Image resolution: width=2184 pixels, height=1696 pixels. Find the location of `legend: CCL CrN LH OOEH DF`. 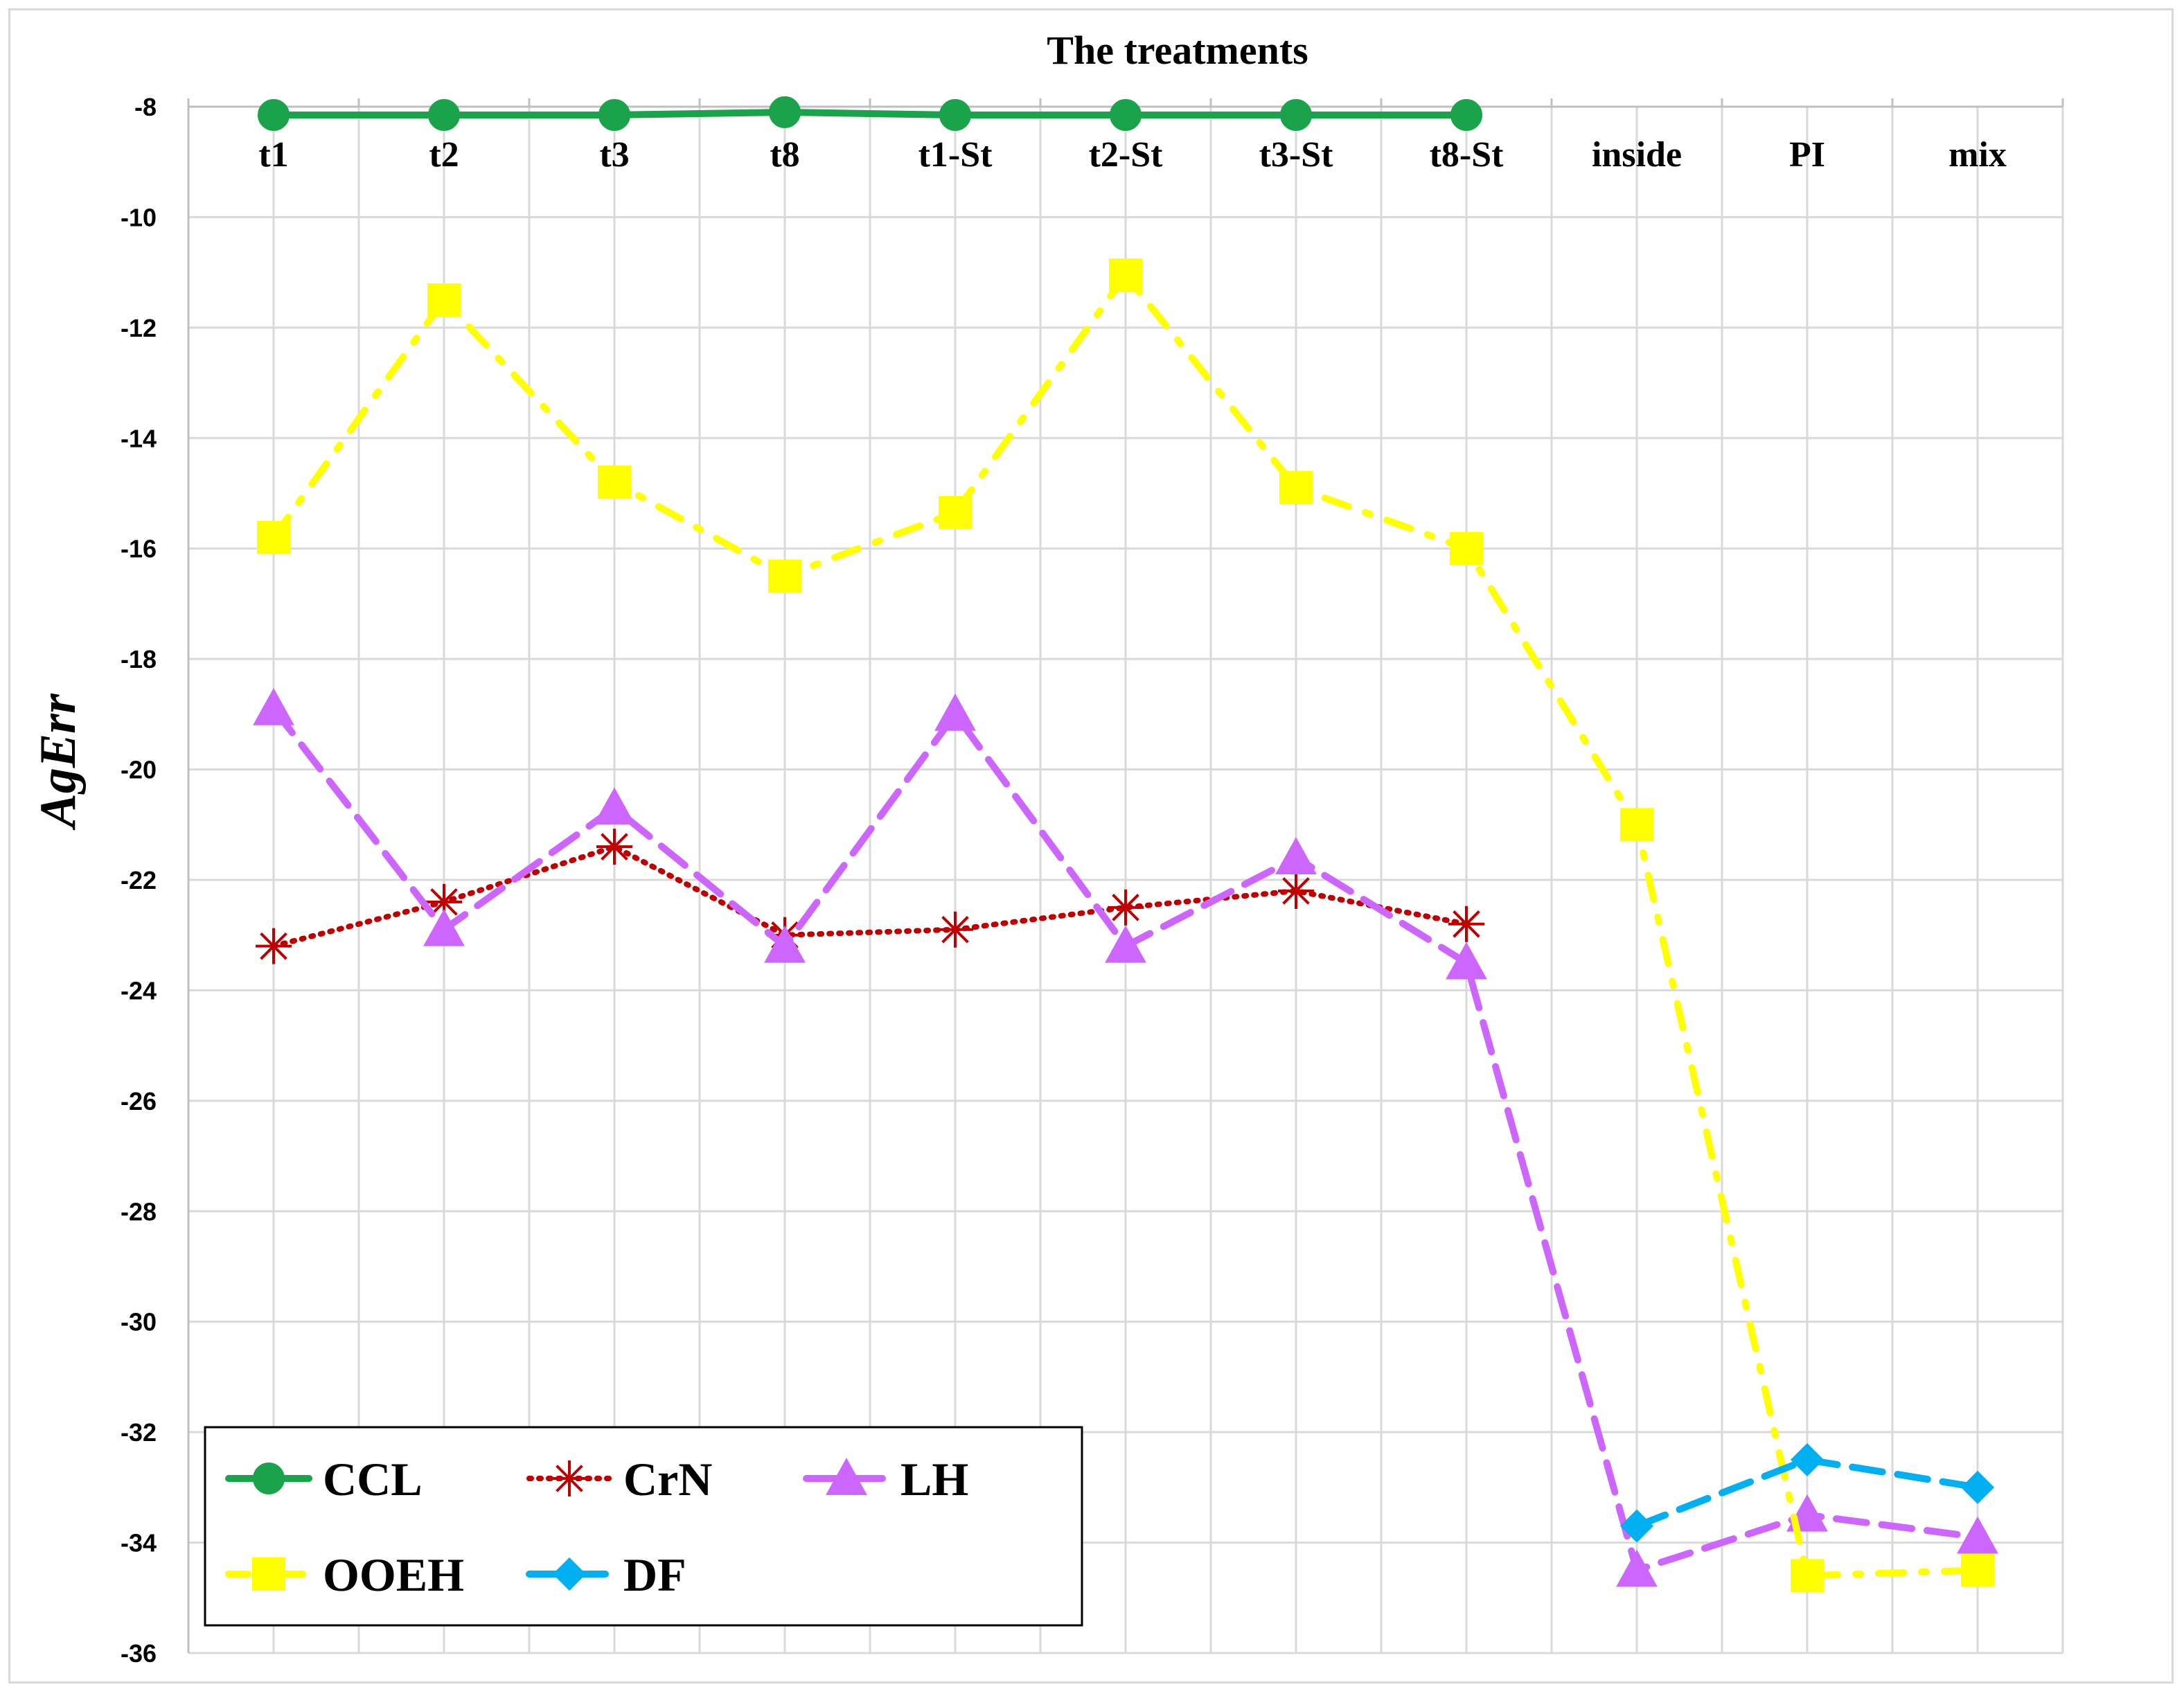

legend: CCL CrN LH OOEH DF is located at coordinates (643, 1526).